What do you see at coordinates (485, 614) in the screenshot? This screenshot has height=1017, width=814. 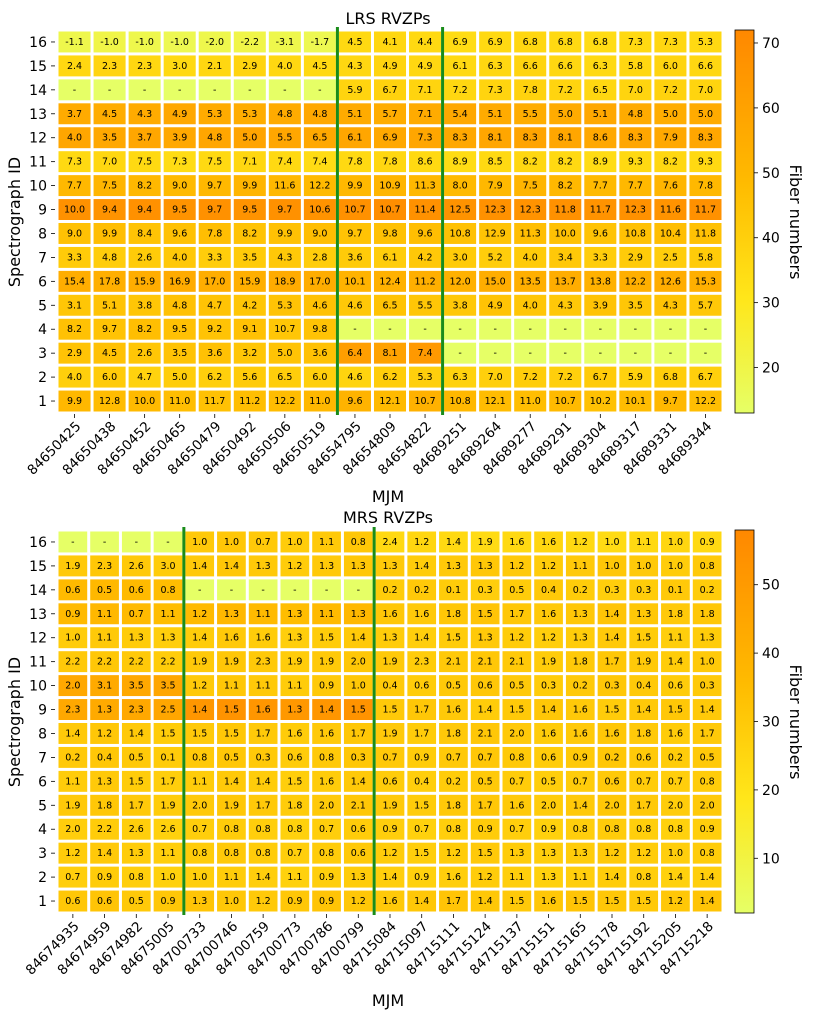 I see `cell-value-label: 1.5` at bounding box center [485, 614].